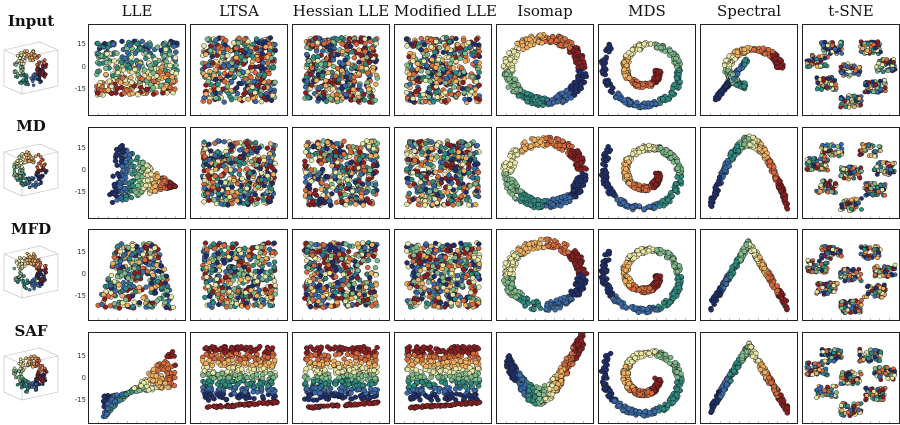  What do you see at coordinates (445, 11) in the screenshot?
I see `column-title-modified-lle: Modified LLE` at bounding box center [445, 11].